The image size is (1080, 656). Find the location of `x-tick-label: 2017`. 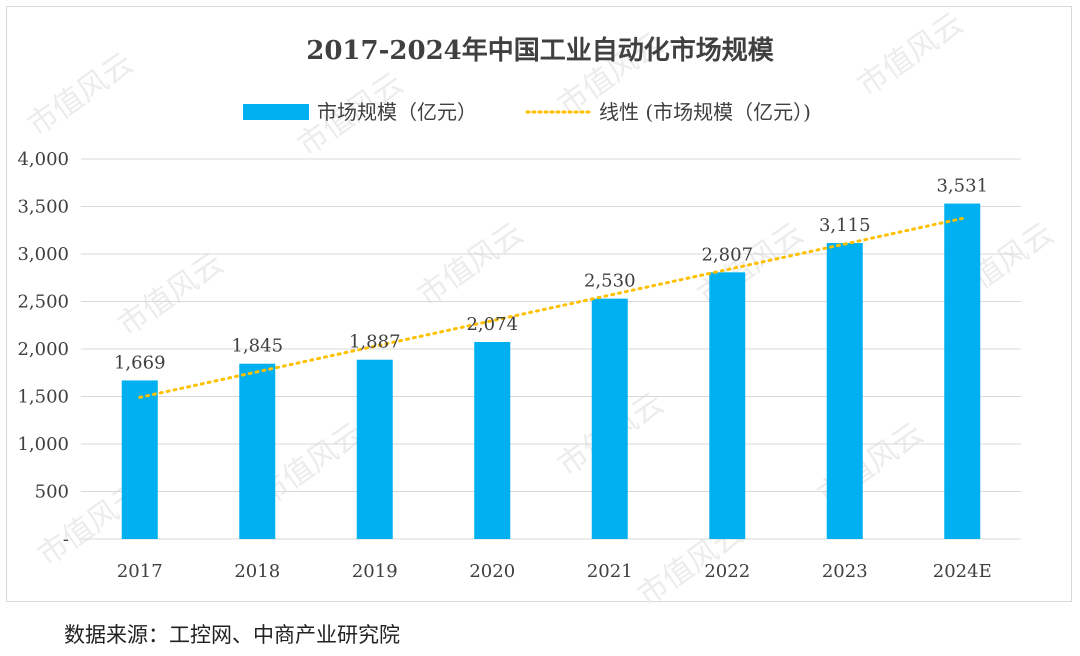

x-tick-label: 2017 is located at coordinates (140, 571).